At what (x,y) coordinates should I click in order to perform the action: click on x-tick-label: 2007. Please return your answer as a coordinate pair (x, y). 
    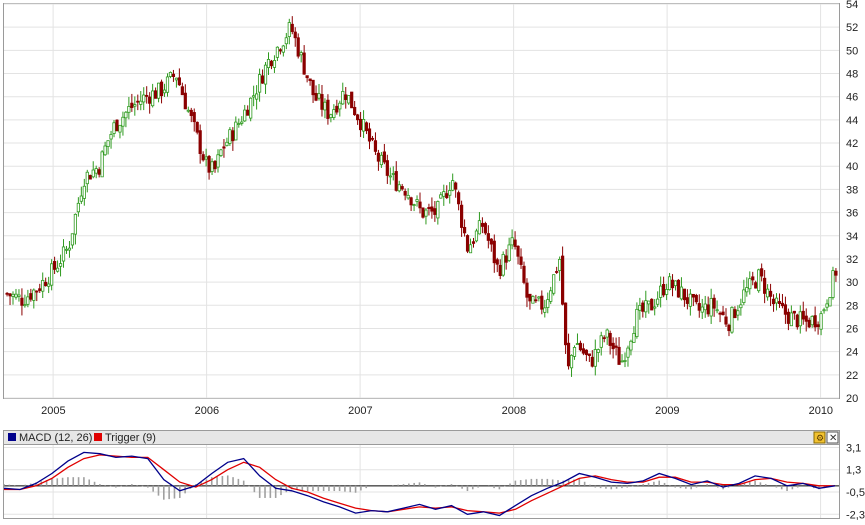
    Looking at the image, I should click on (360, 411).